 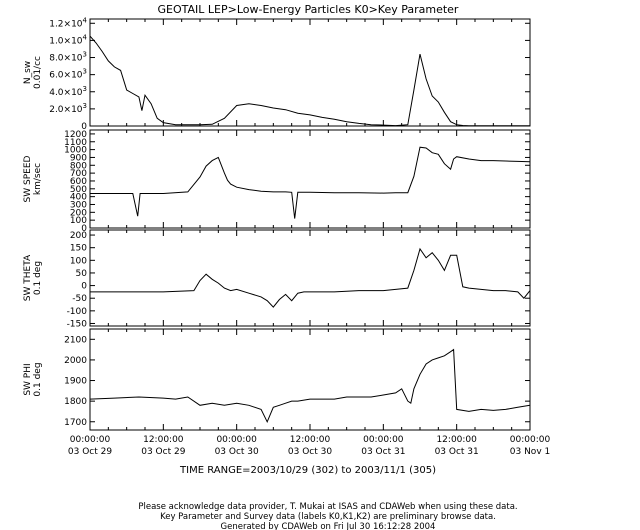 What do you see at coordinates (28, 72) in the screenshot?
I see `y-axis-title: N_sw` at bounding box center [28, 72].